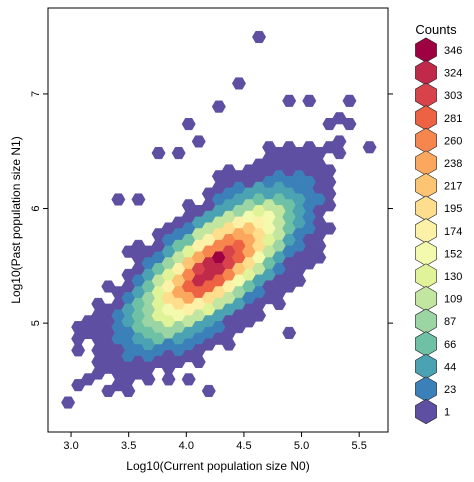 The image size is (474, 482). Describe the element at coordinates (450, 390) in the screenshot. I see `legend-label: 23` at that location.